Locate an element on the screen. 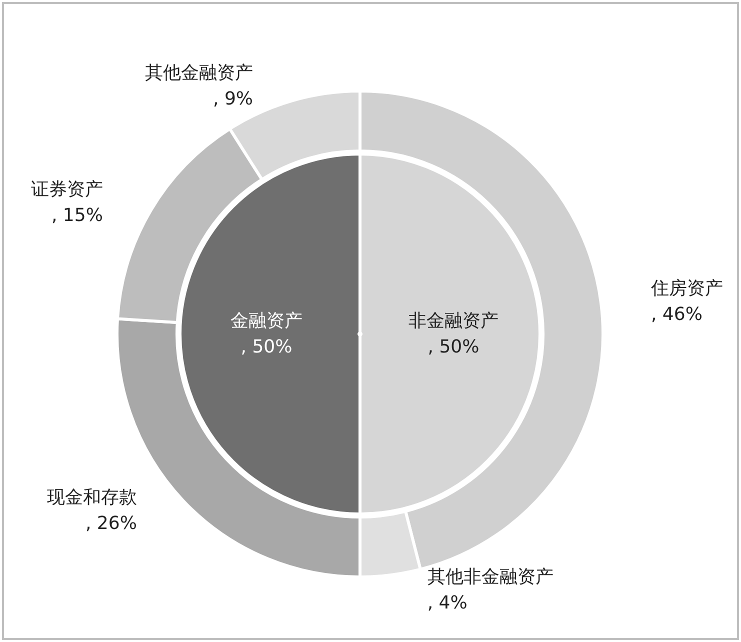  slice-label: 非金融资产 is located at coordinates (453, 321).